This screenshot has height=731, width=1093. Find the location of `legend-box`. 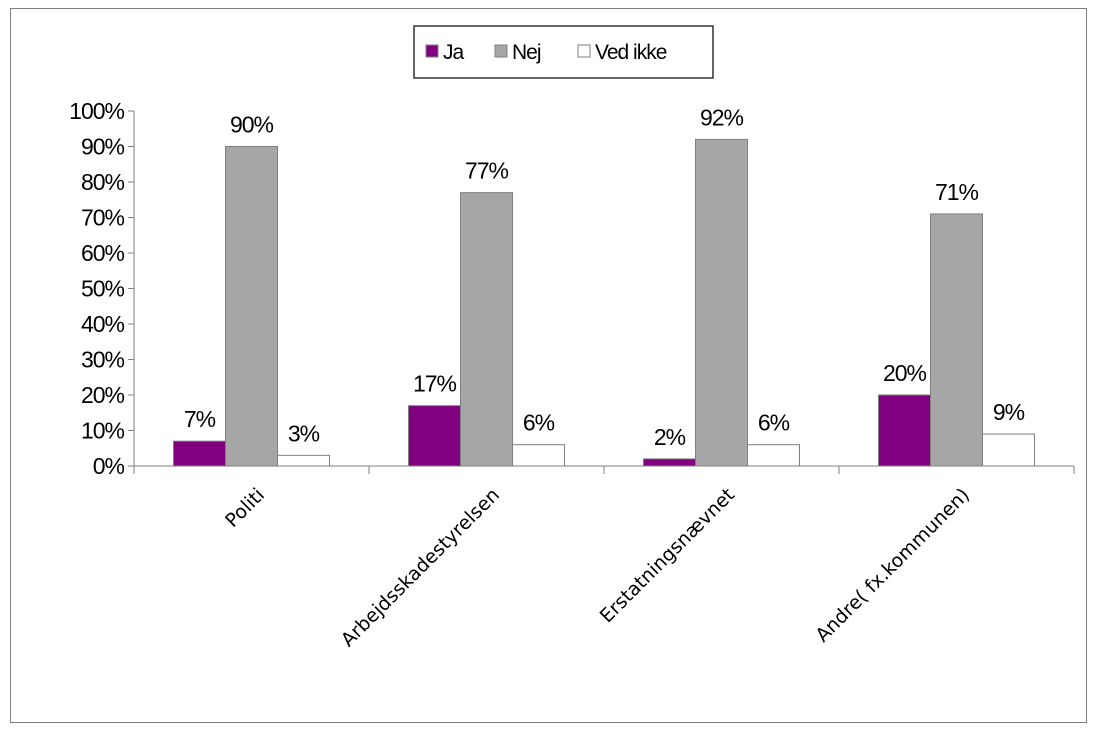

legend-box is located at coordinates (563, 52).